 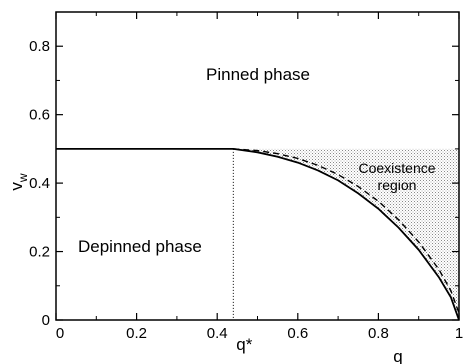 I want to click on x-tick-label: 0.4, so click(x=217, y=333).